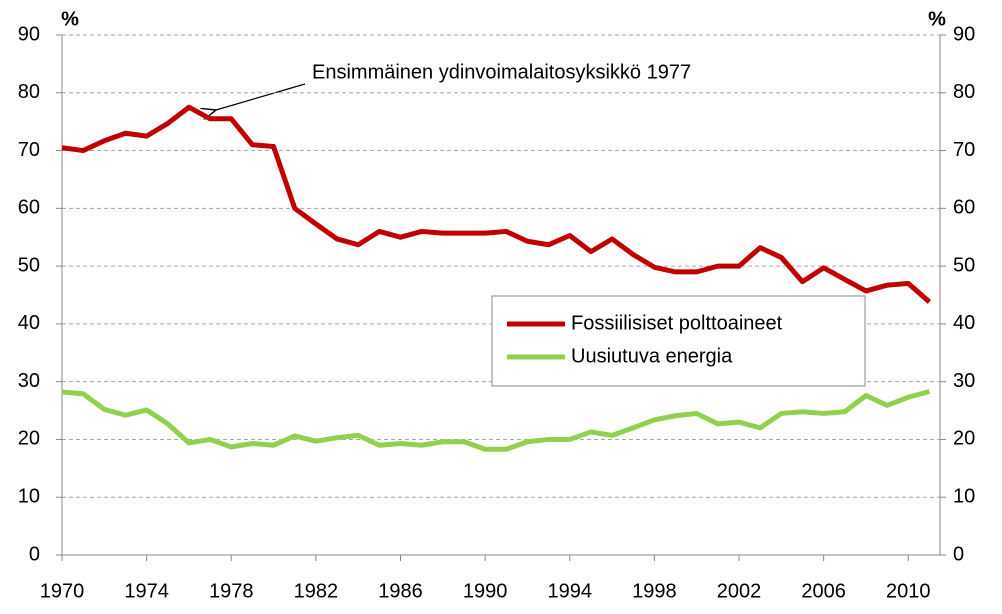 This screenshot has width=1002, height=614. Describe the element at coordinates (677, 323) in the screenshot. I see `legend-label: Fossiilisiset polttoaineet` at that location.